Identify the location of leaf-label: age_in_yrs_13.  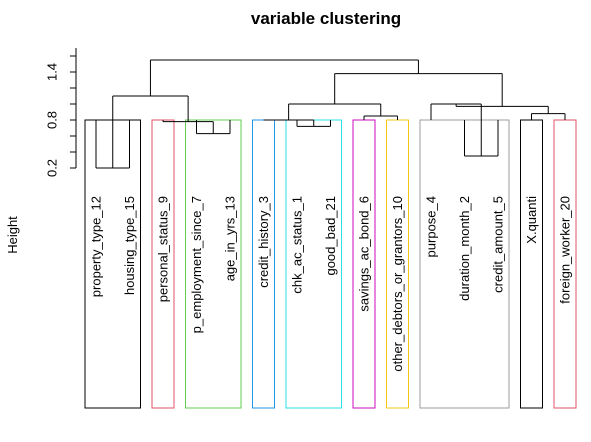
(230, 238).